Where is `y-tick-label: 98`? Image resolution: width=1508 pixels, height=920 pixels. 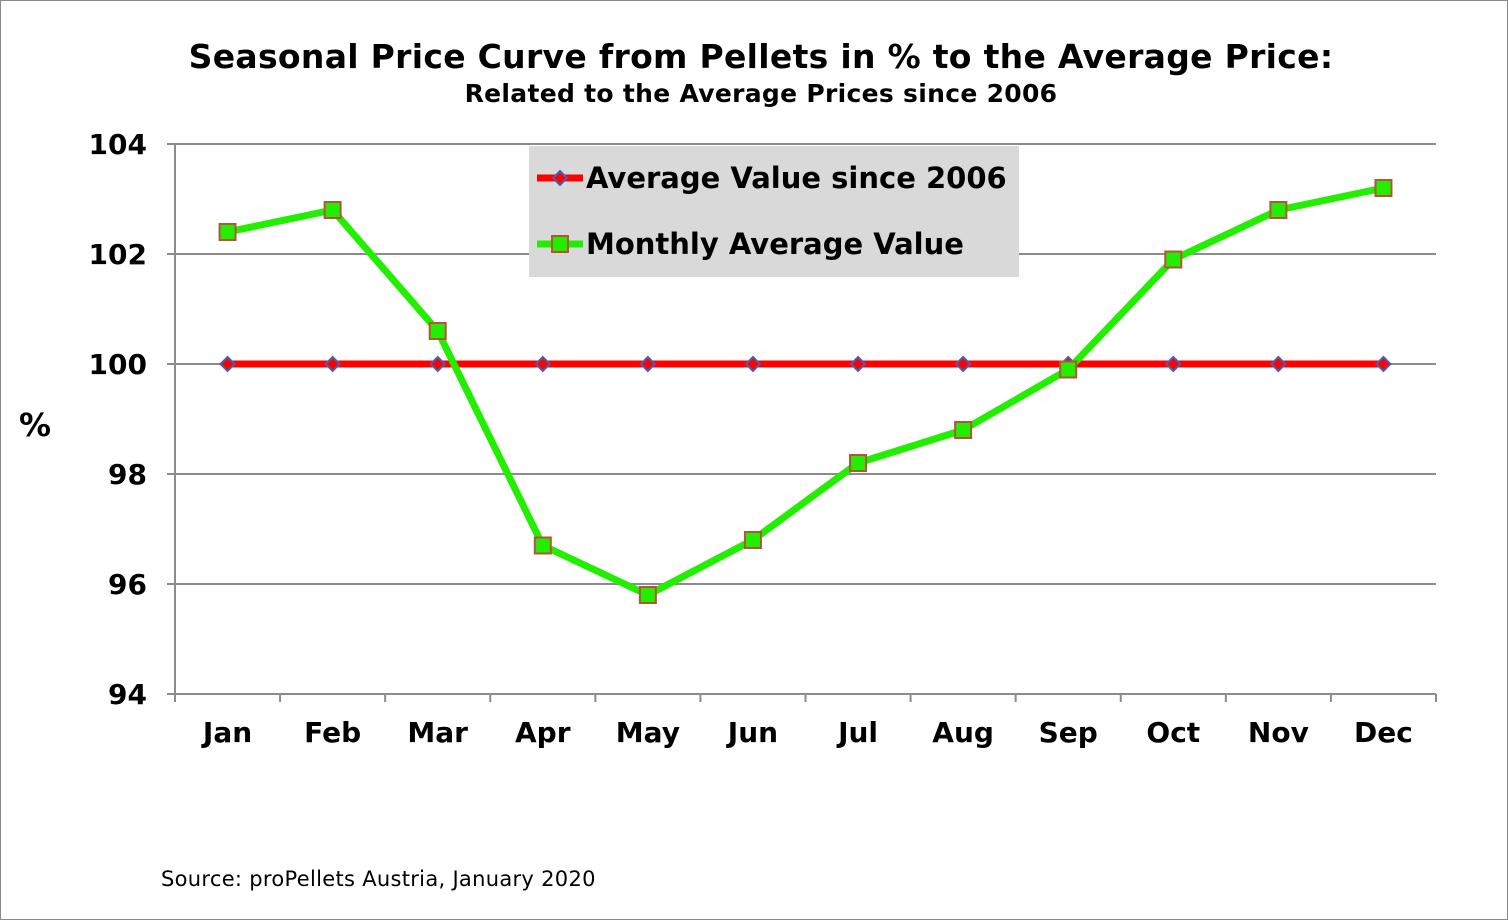 y-tick-label: 98 is located at coordinates (127, 474).